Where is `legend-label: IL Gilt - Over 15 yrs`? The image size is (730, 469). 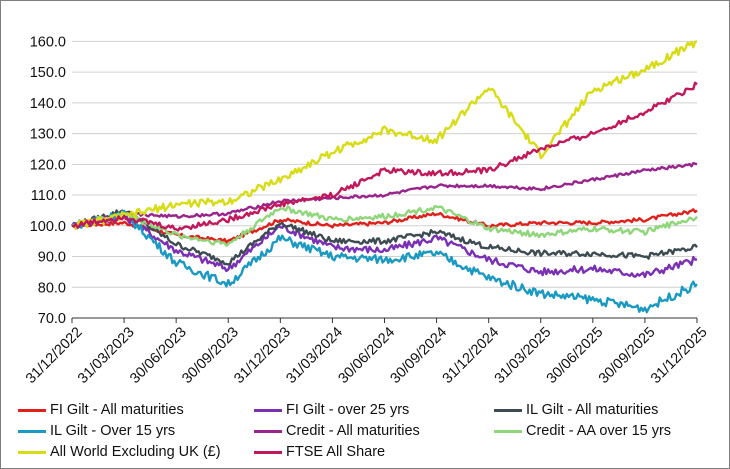
legend-label: IL Gilt - Over 15 yrs is located at coordinates (113, 431).